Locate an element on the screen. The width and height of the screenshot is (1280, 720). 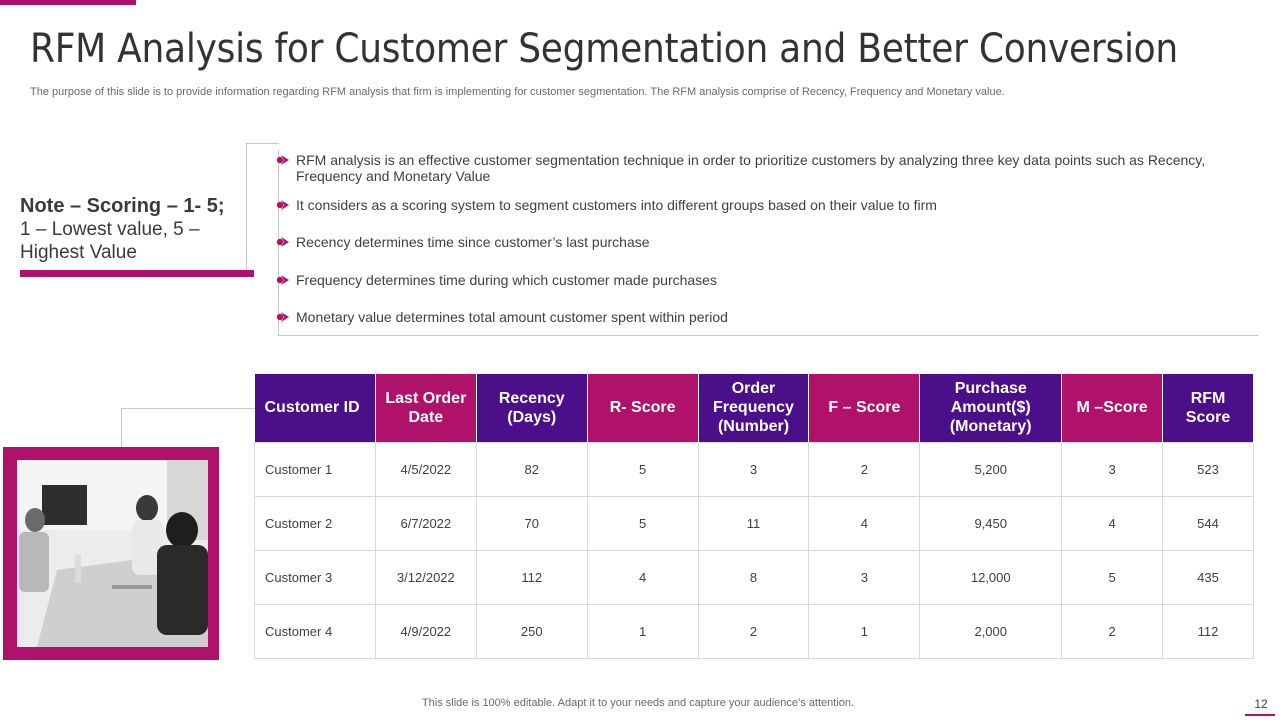
meeting-photo is located at coordinates (112, 553).